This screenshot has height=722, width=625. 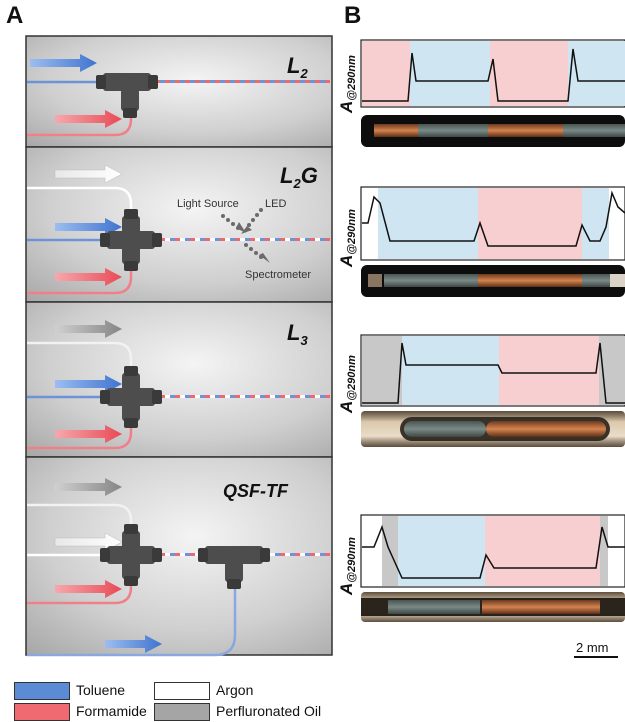 I want to click on oil-channel, so click(x=80, y=519).